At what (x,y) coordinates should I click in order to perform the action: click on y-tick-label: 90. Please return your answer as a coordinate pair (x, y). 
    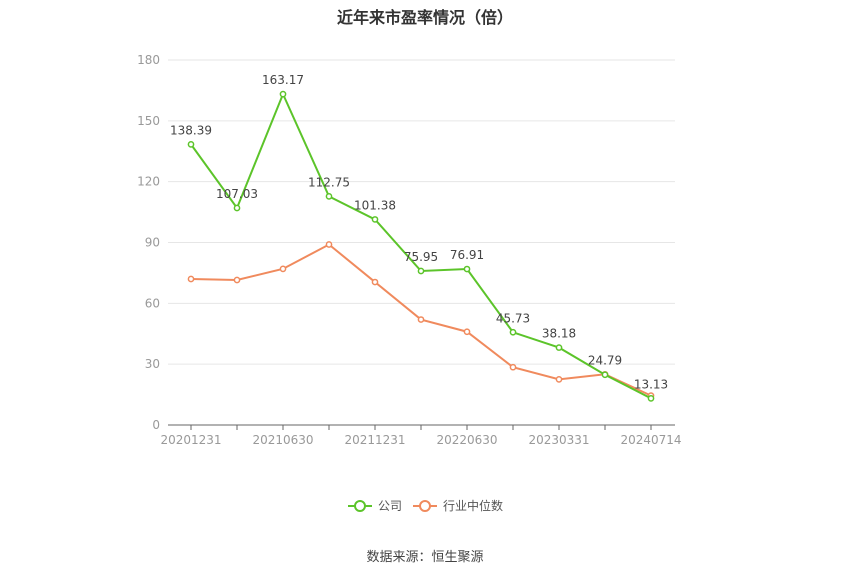
    Looking at the image, I should click on (152, 243).